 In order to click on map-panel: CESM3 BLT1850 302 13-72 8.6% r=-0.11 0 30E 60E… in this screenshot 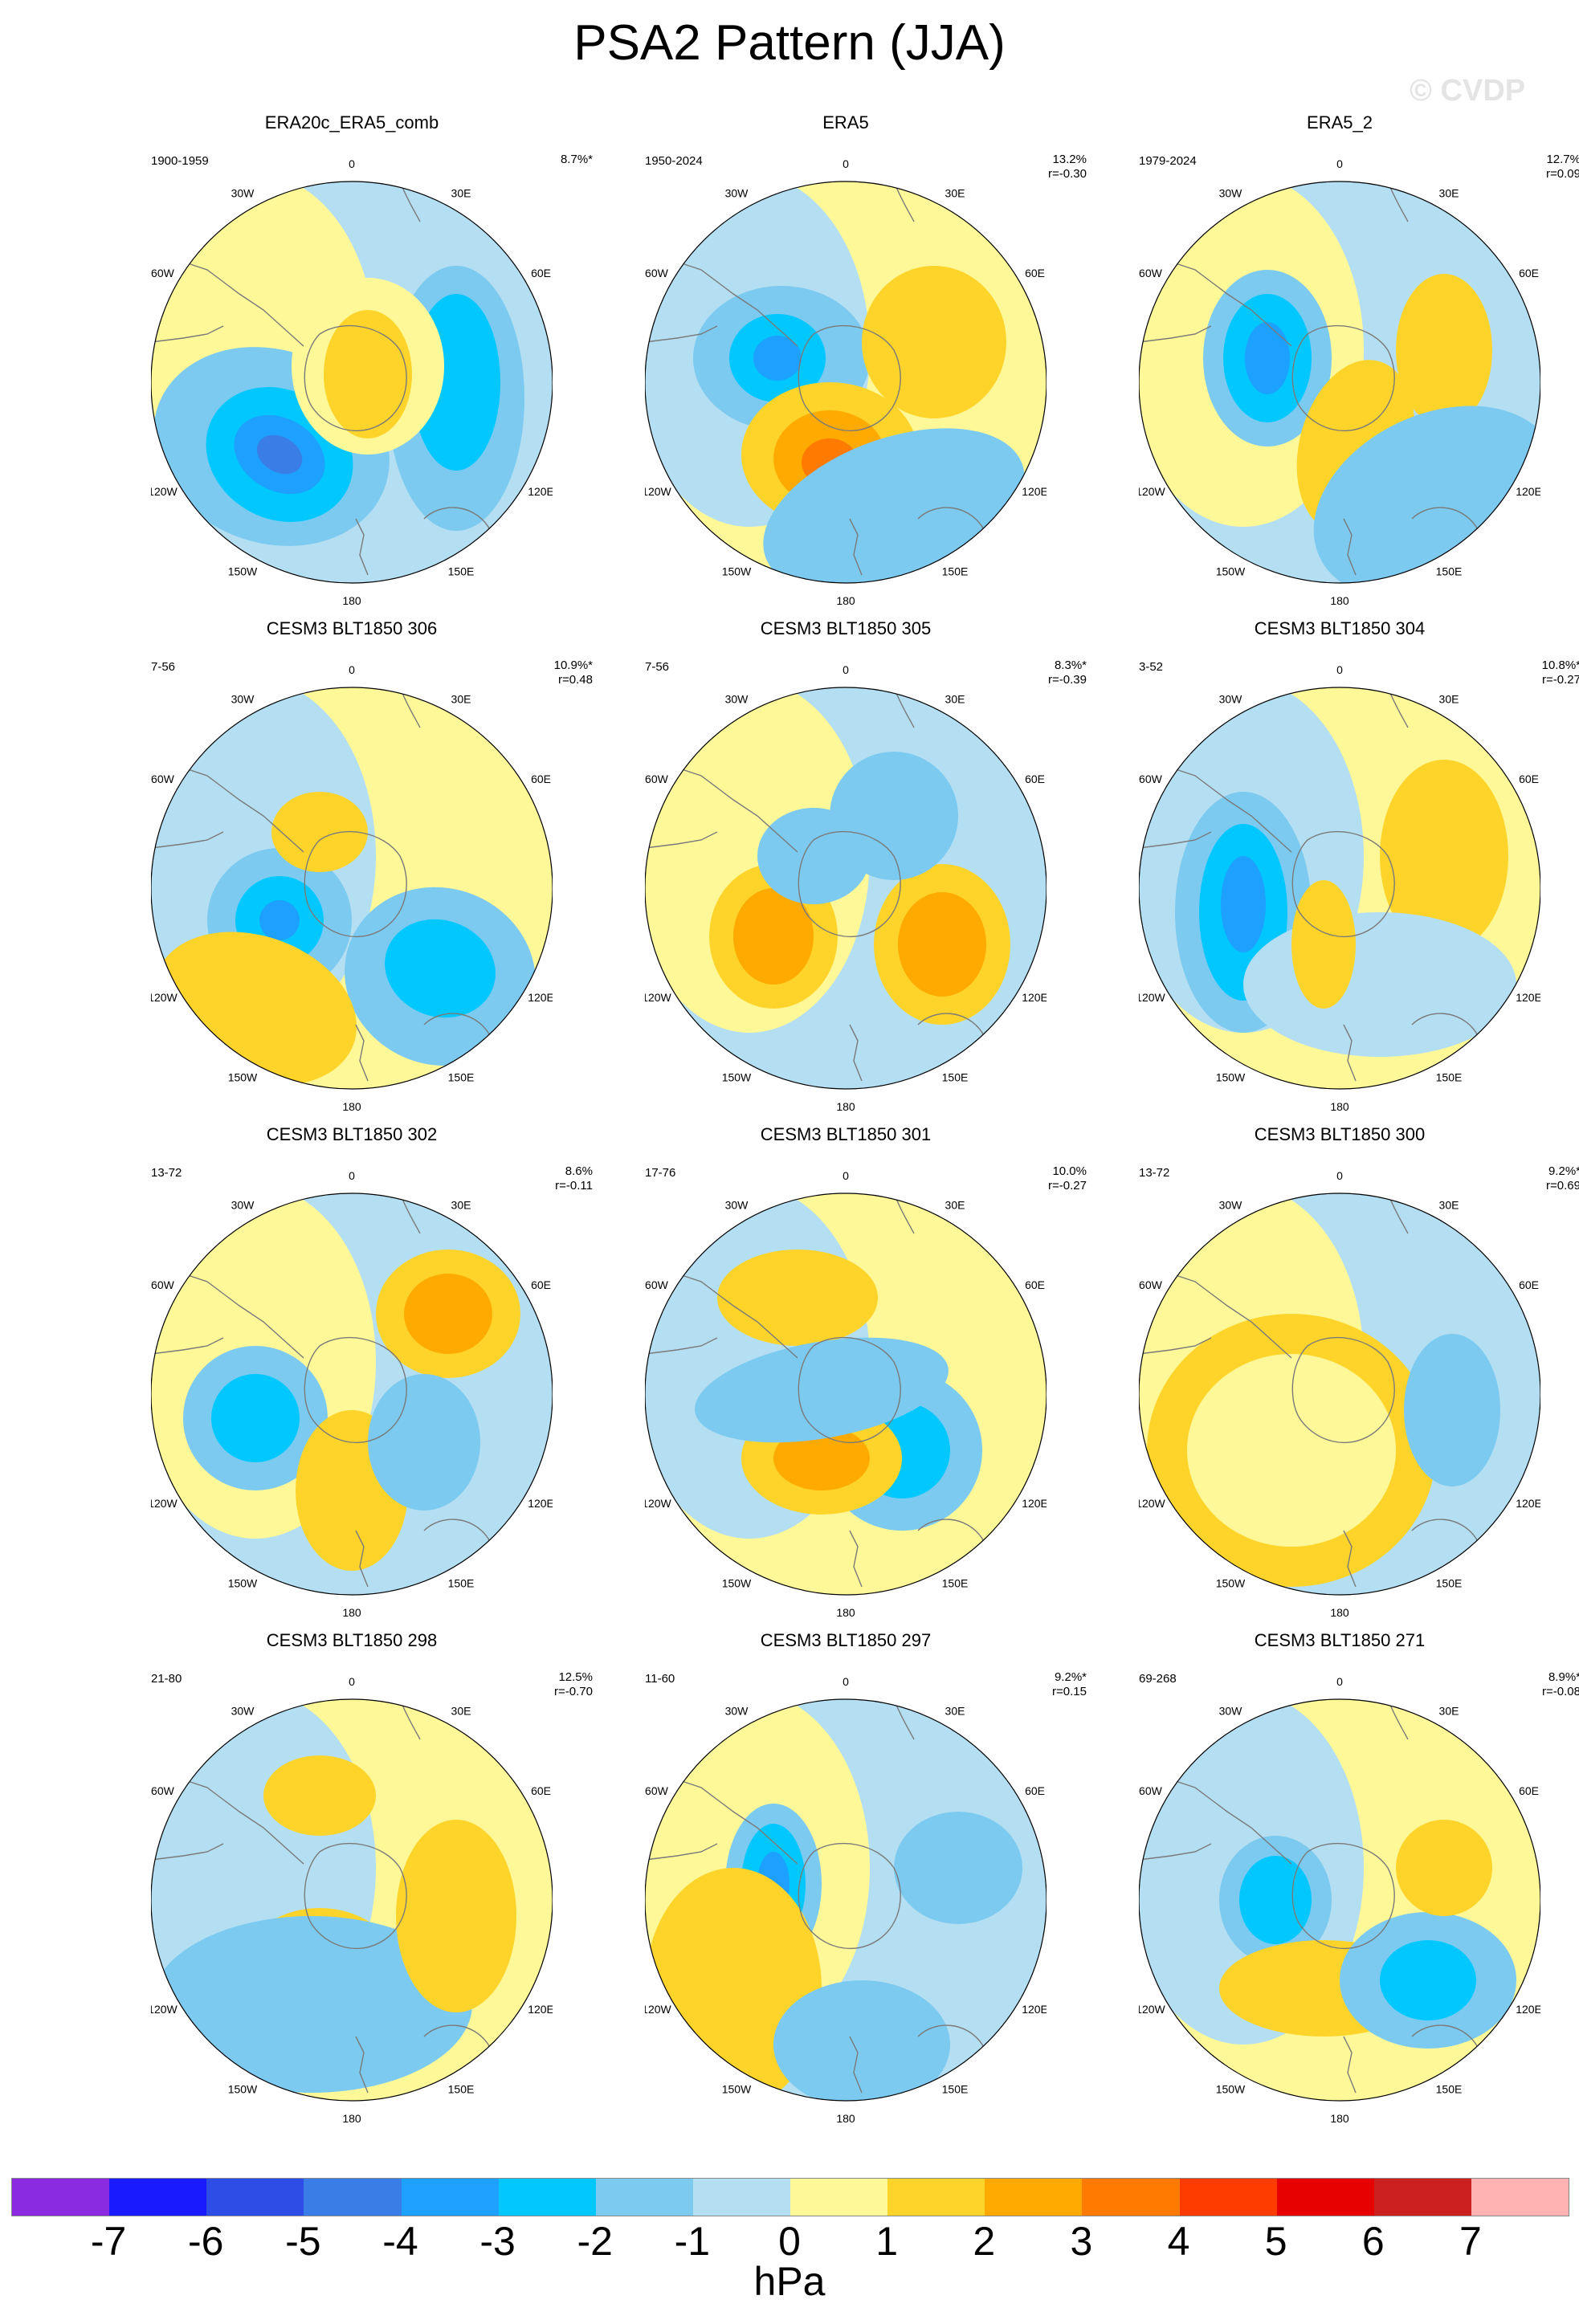, I will do `click(352, 1381)`.